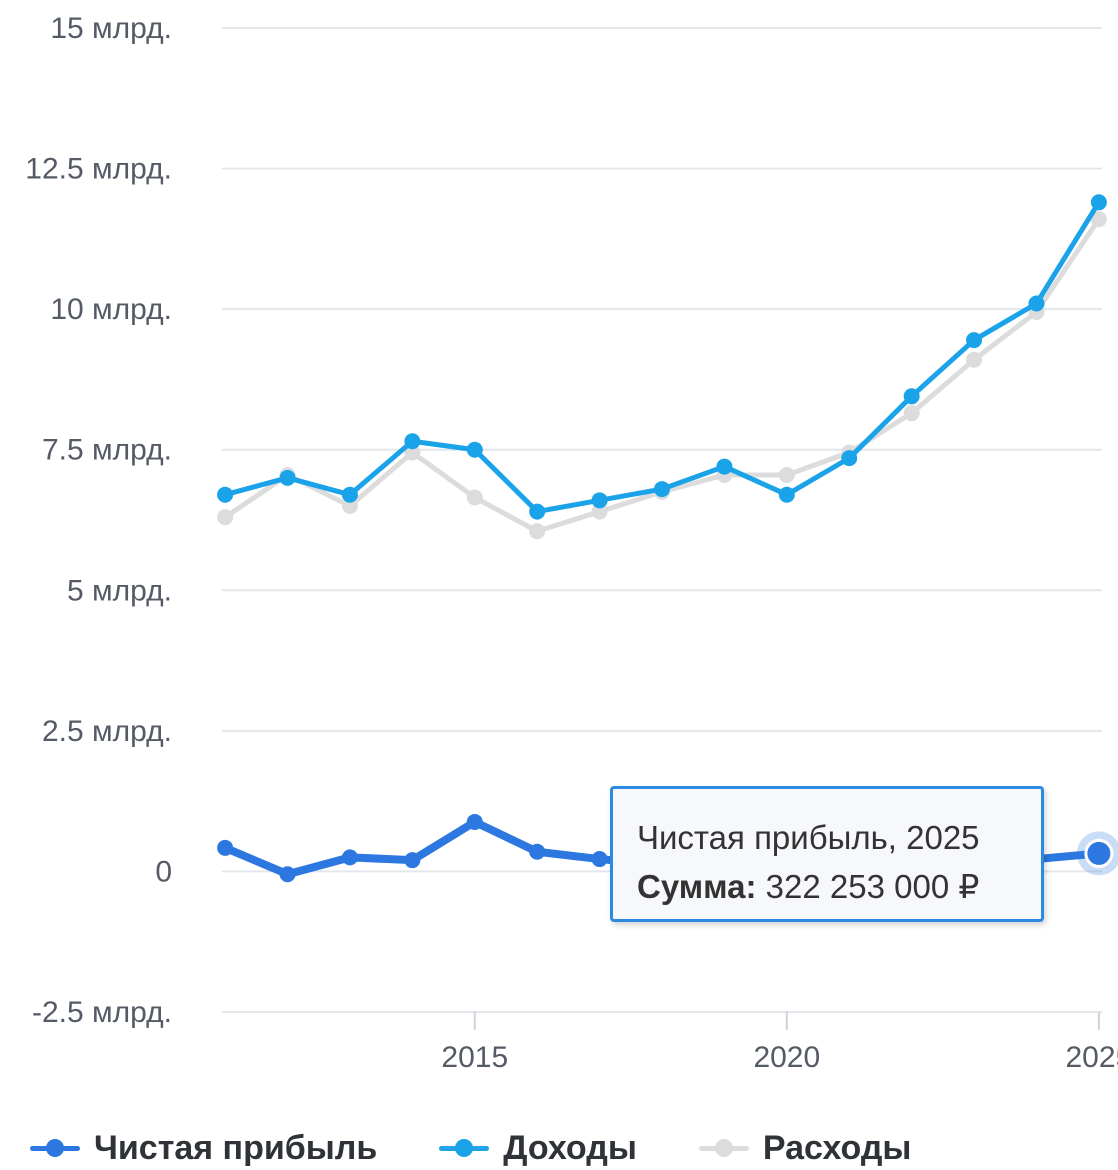  I want to click on y-tick-label: 5 млрд., so click(119, 590).